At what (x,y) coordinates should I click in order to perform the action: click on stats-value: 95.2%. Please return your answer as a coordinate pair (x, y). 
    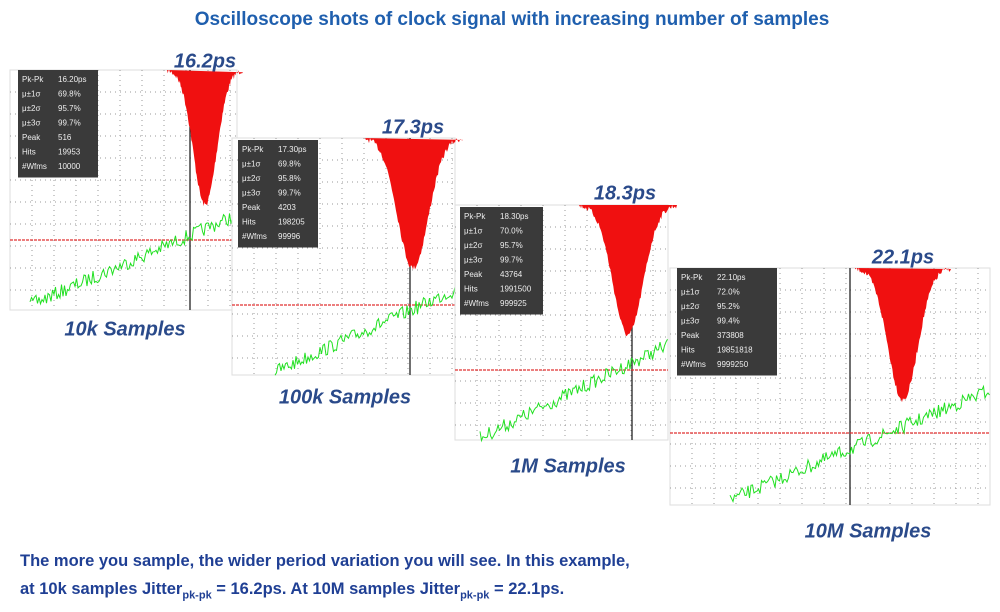
    Looking at the image, I should click on (728, 306).